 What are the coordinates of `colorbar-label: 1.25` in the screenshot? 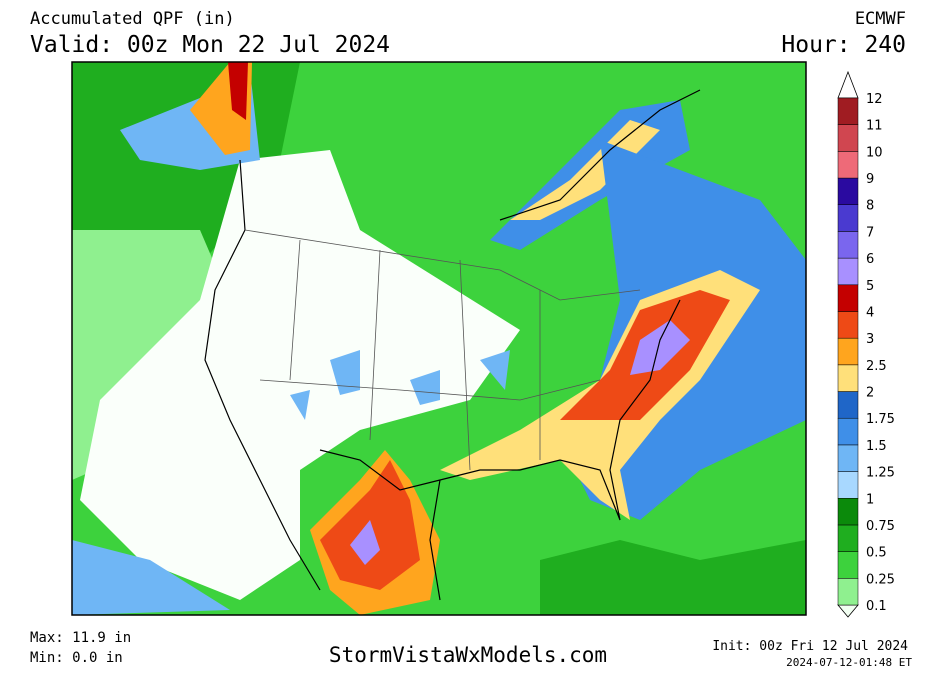 It's located at (880, 473).